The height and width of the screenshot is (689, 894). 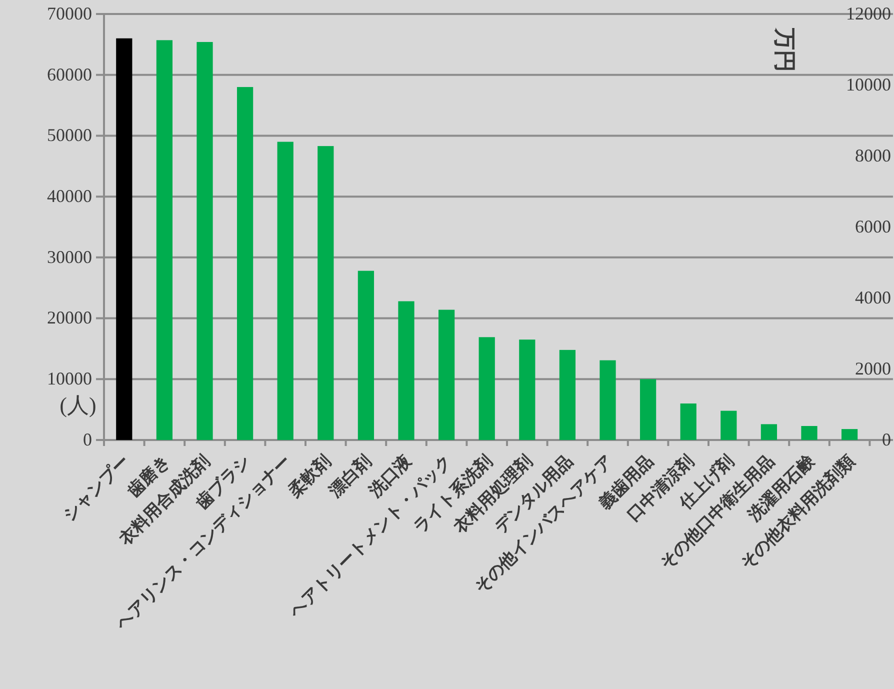 I want to click on y2-tick-label: 12000, so click(x=868, y=13).